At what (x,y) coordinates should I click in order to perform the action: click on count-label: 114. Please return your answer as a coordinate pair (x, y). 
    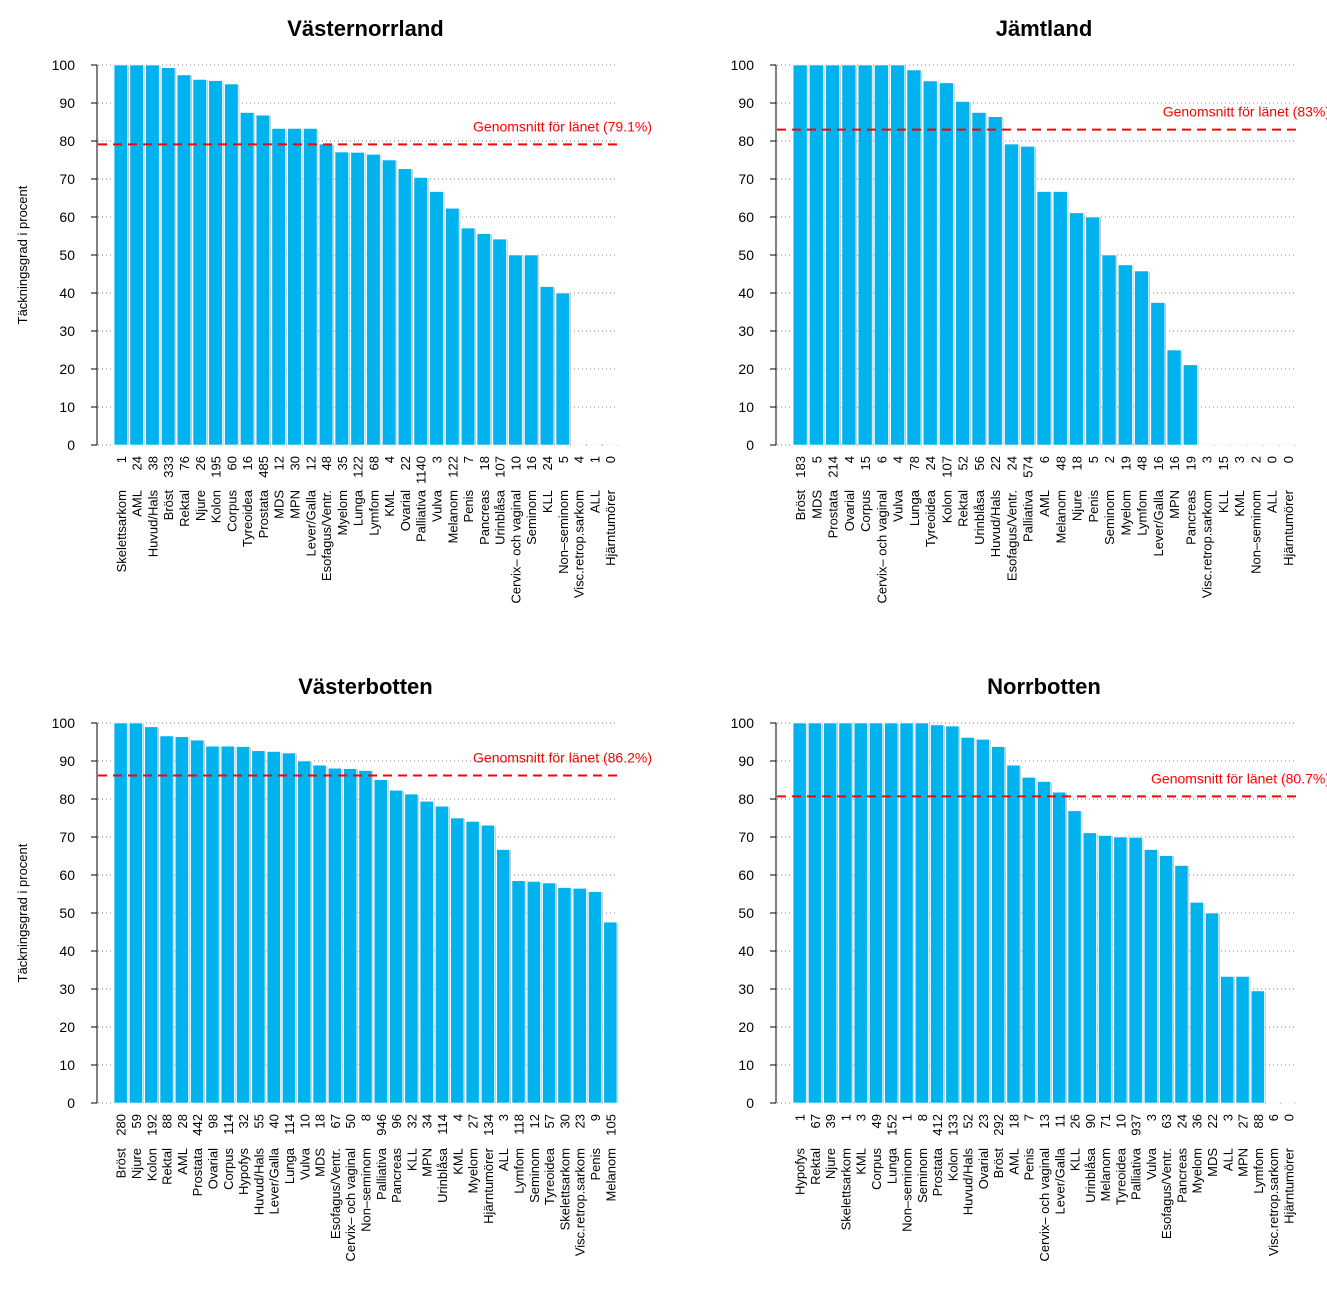
    Looking at the image, I should click on (289, 1124).